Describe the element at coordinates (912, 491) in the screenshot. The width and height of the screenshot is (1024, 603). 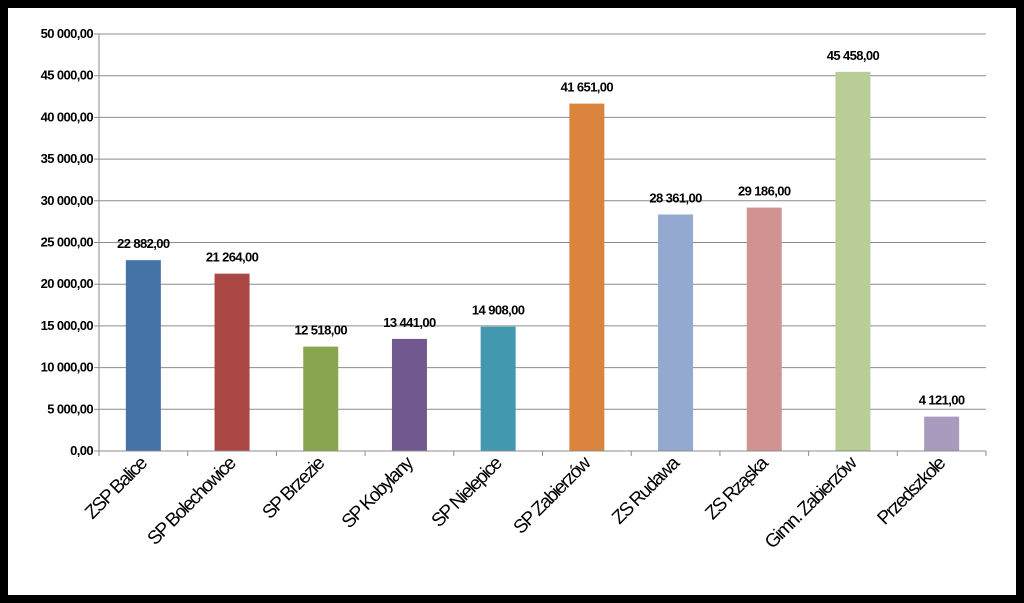
I see `x-tick-label: Przedszkole` at that location.